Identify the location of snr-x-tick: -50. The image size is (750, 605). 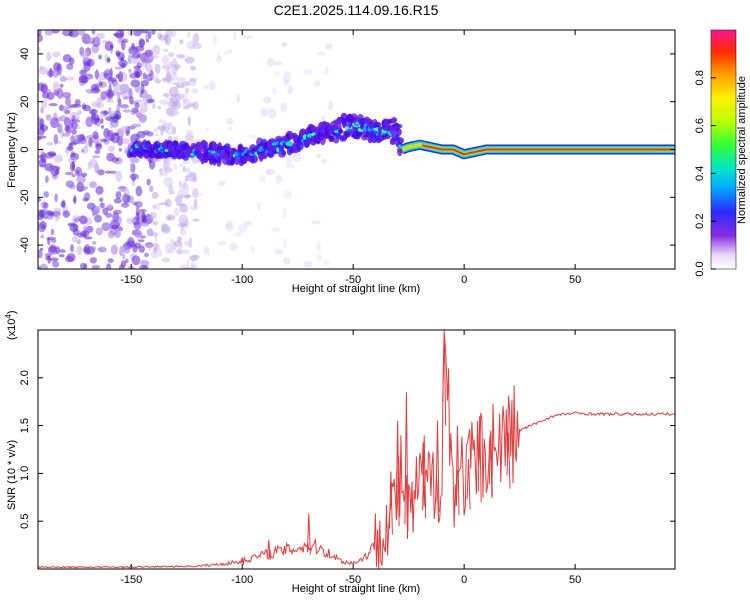
(353, 580).